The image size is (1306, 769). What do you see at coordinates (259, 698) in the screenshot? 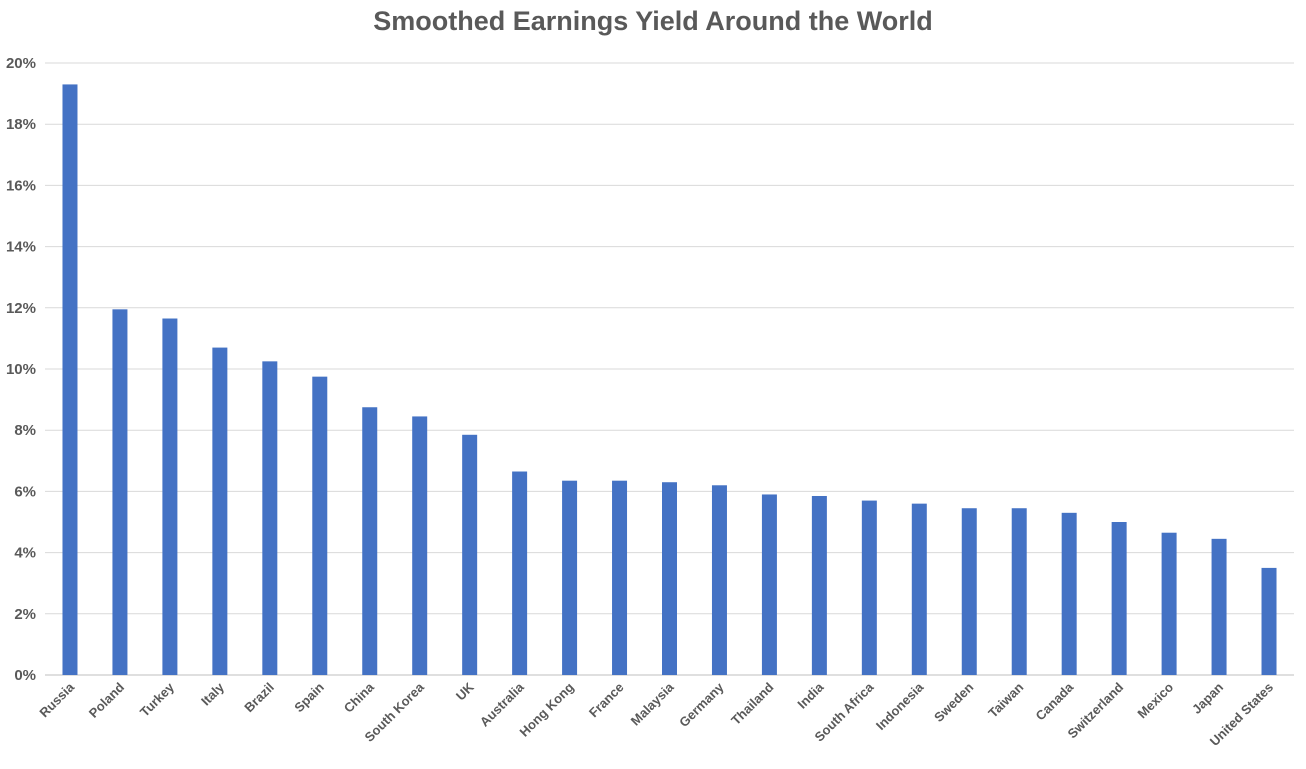
I see `x-category-label: Brazil` at bounding box center [259, 698].